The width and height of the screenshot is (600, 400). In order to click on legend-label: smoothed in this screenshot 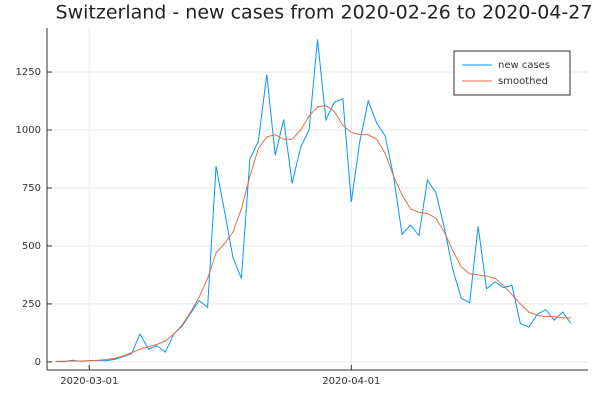, I will do `click(523, 81)`.